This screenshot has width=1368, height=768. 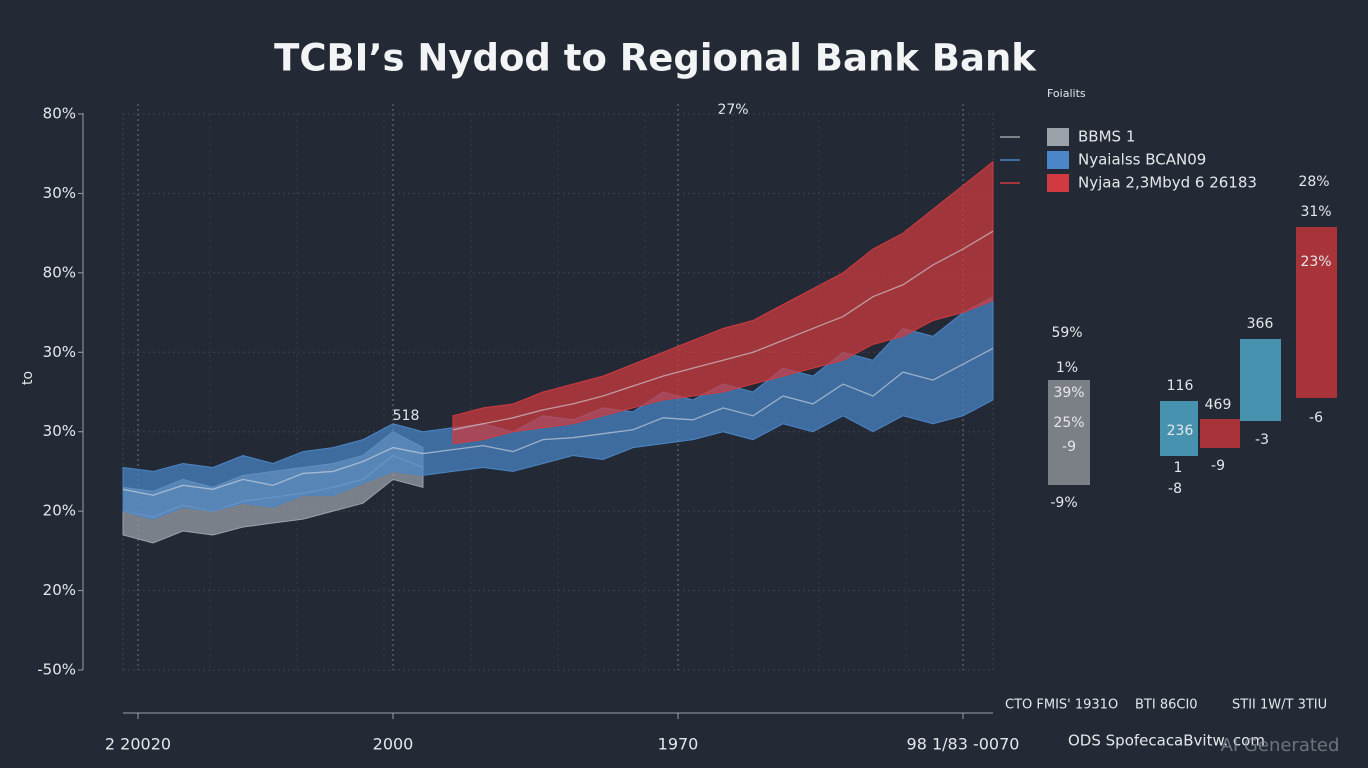 I want to click on side-label: -8, so click(x=1175, y=489).